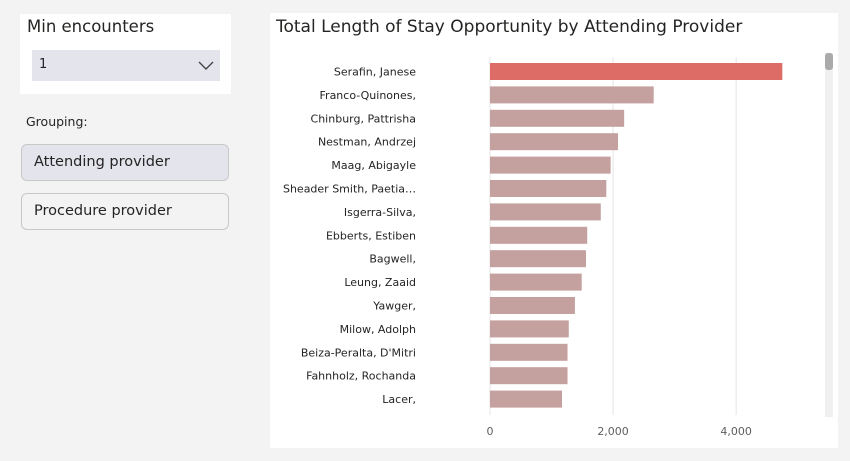 This screenshot has width=850, height=461. What do you see at coordinates (368, 95) in the screenshot?
I see `category-label: Franco-Quinones,` at bounding box center [368, 95].